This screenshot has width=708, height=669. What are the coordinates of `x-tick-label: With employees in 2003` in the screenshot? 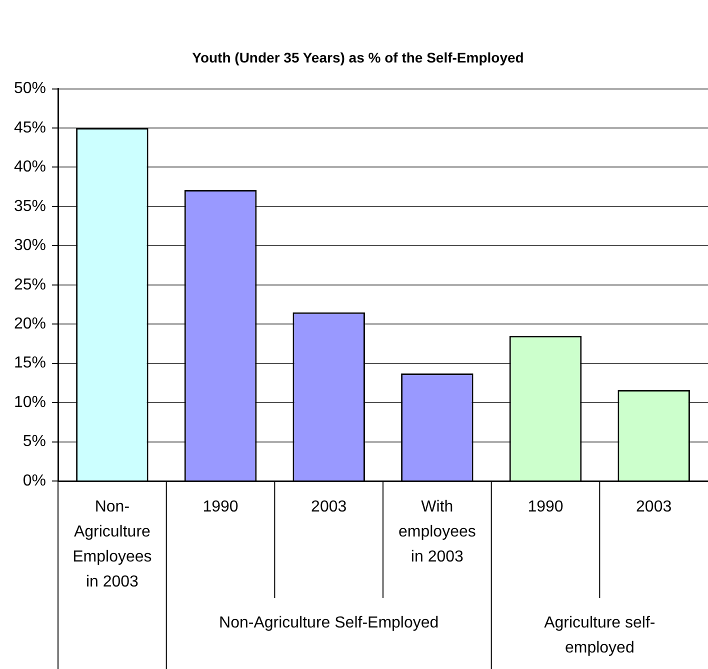 It's located at (437, 532).